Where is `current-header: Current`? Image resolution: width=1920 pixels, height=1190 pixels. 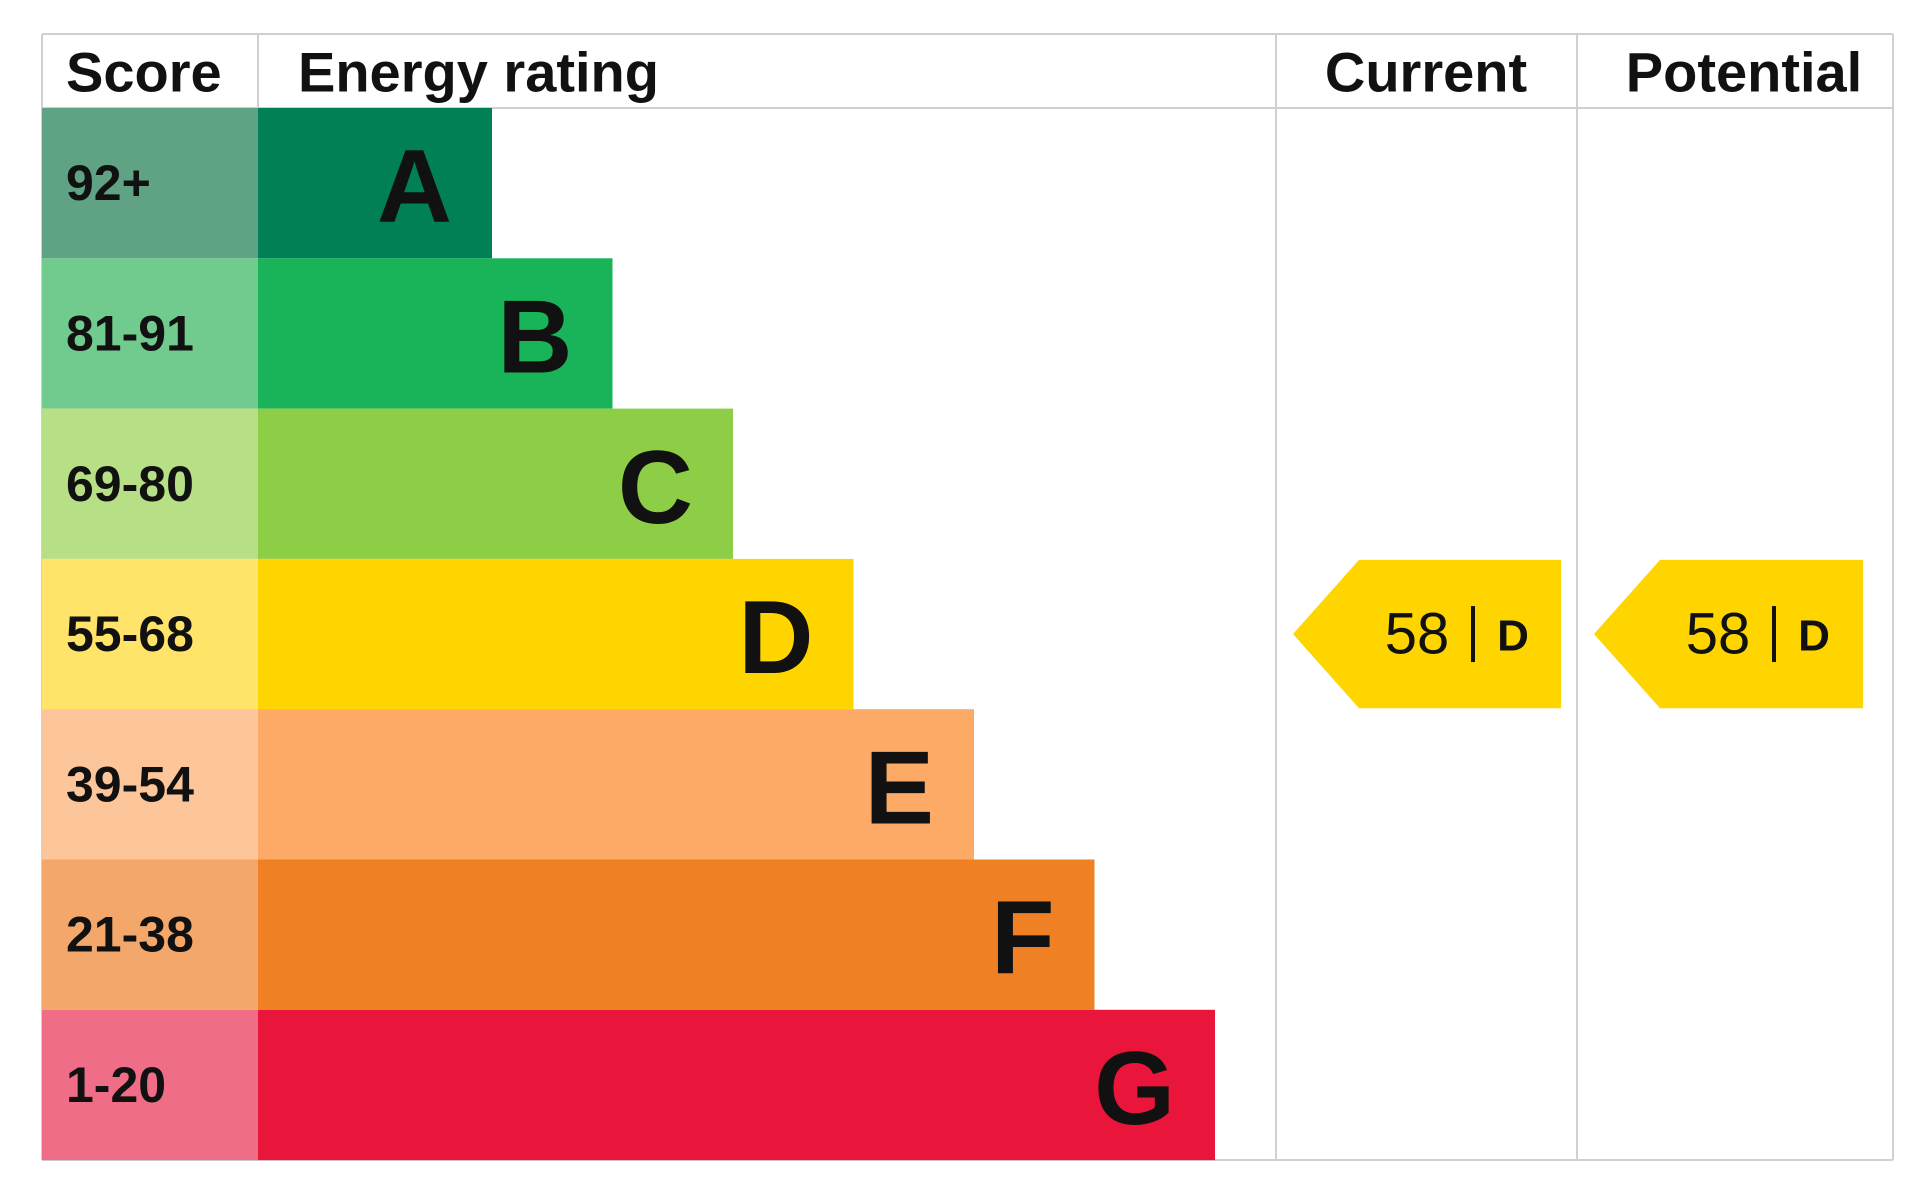 current-header: Current is located at coordinates (1426, 72).